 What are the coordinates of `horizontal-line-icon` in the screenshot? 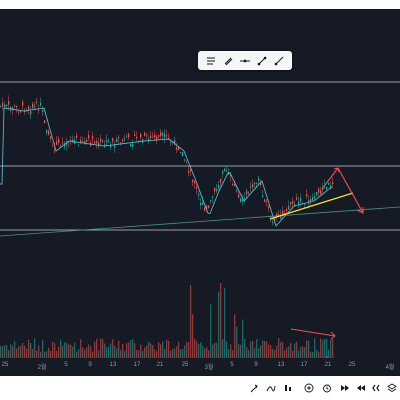 It's located at (245, 61).